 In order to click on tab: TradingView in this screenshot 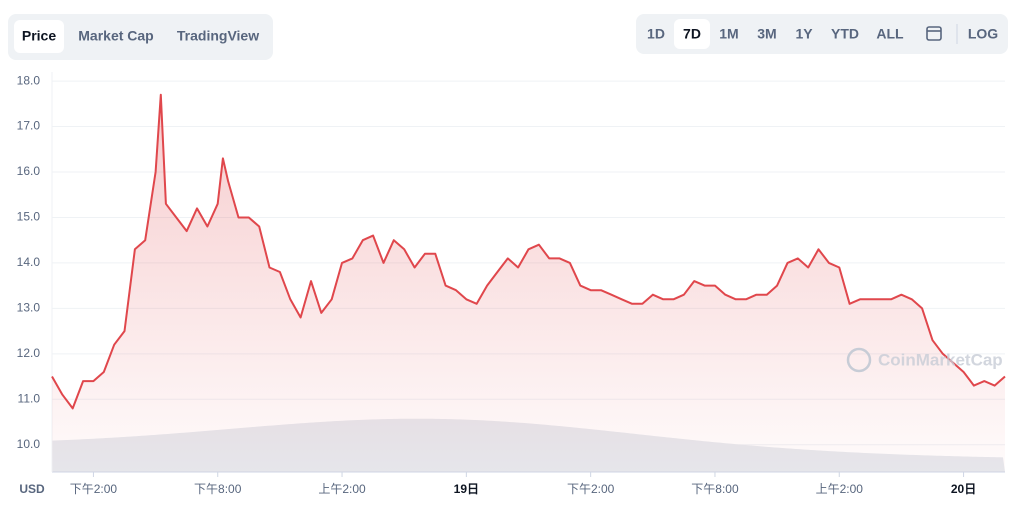, I will do `click(218, 36)`.